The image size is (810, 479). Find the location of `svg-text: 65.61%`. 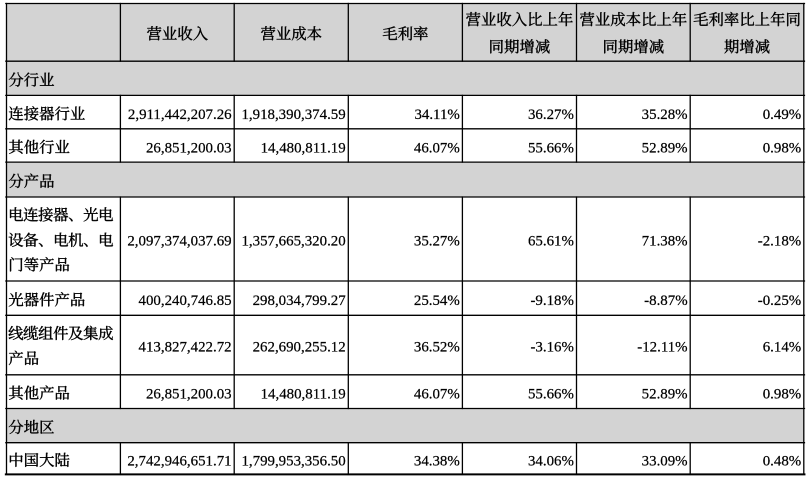

svg-text: 65.61% is located at coordinates (551, 242).